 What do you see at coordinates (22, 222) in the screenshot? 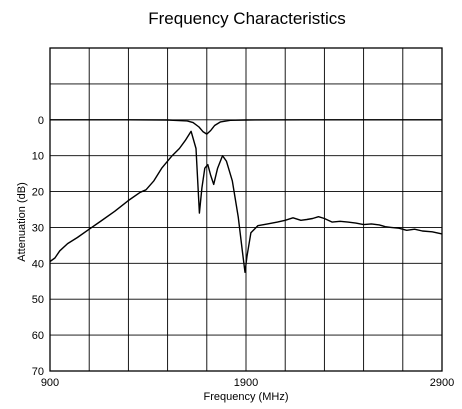
I see `y-axis-label: Attenuation (dB)` at bounding box center [22, 222].